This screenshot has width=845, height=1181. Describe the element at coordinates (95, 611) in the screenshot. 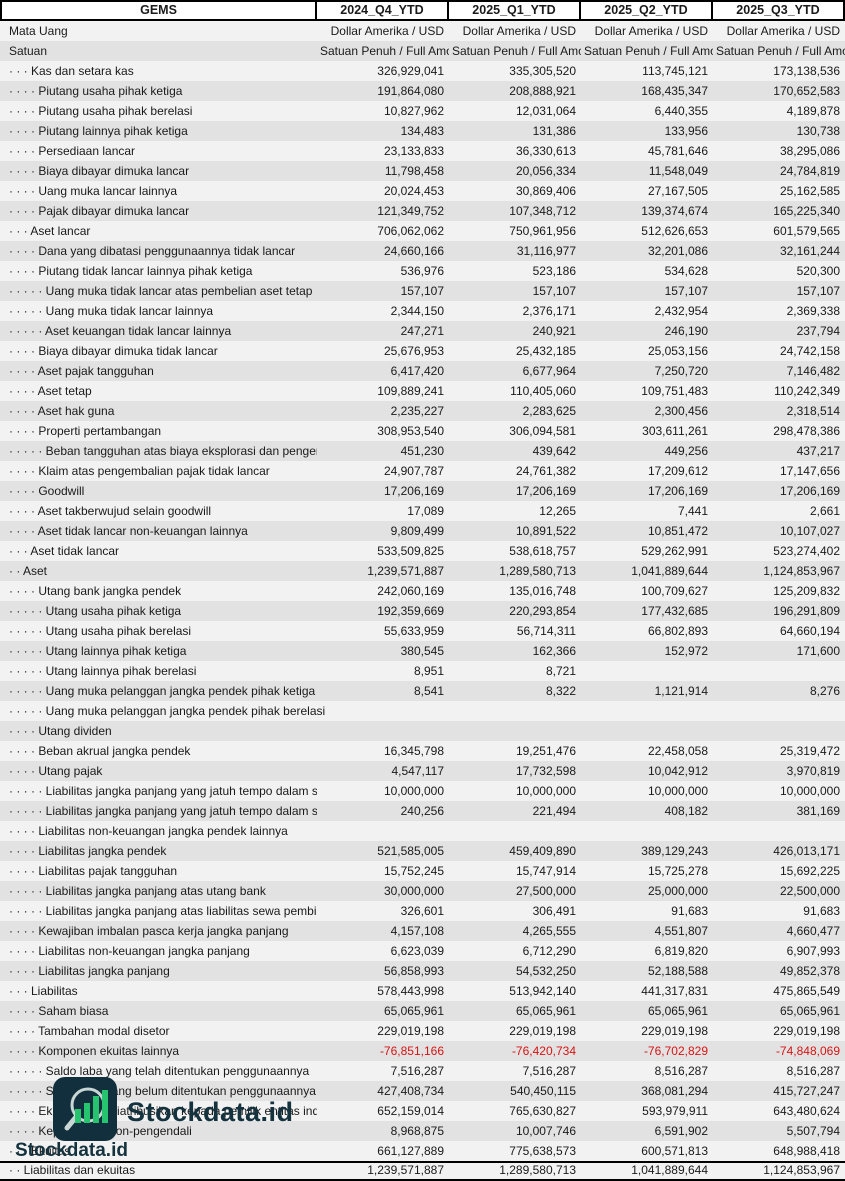

I see `row-label: · · · · · Utang usaha pihak ketiga` at that location.